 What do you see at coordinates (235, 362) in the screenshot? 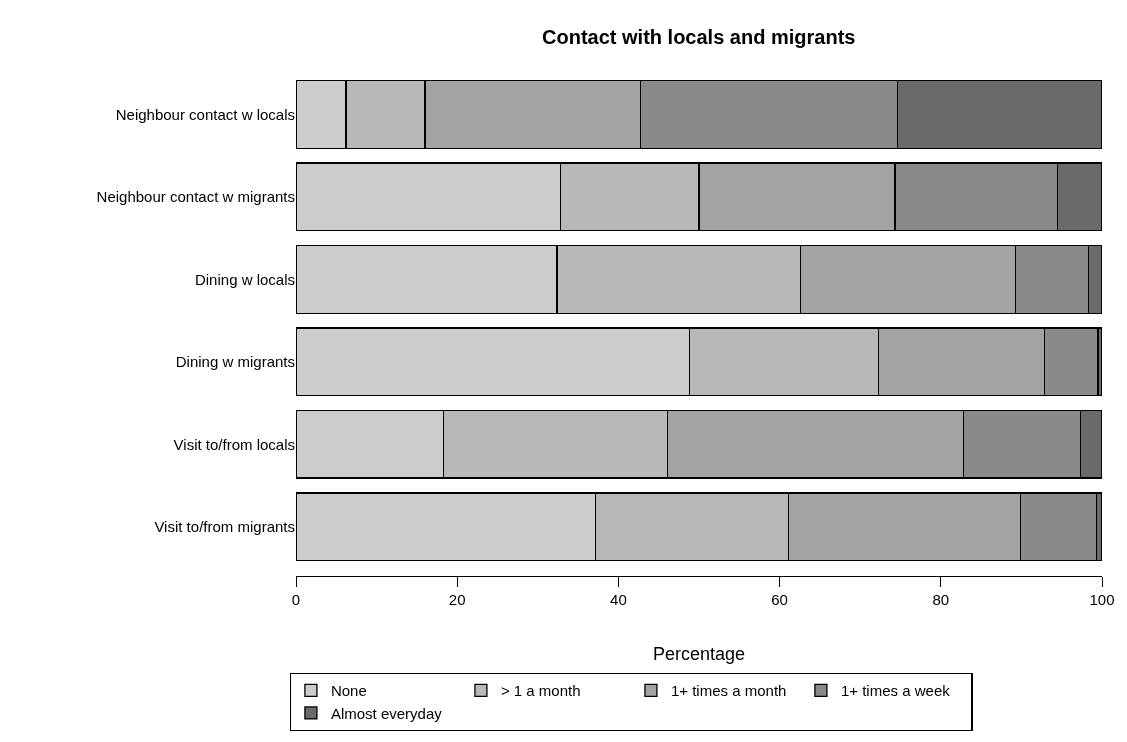
I see `y-tick-label: Dining w migrants` at bounding box center [235, 362].